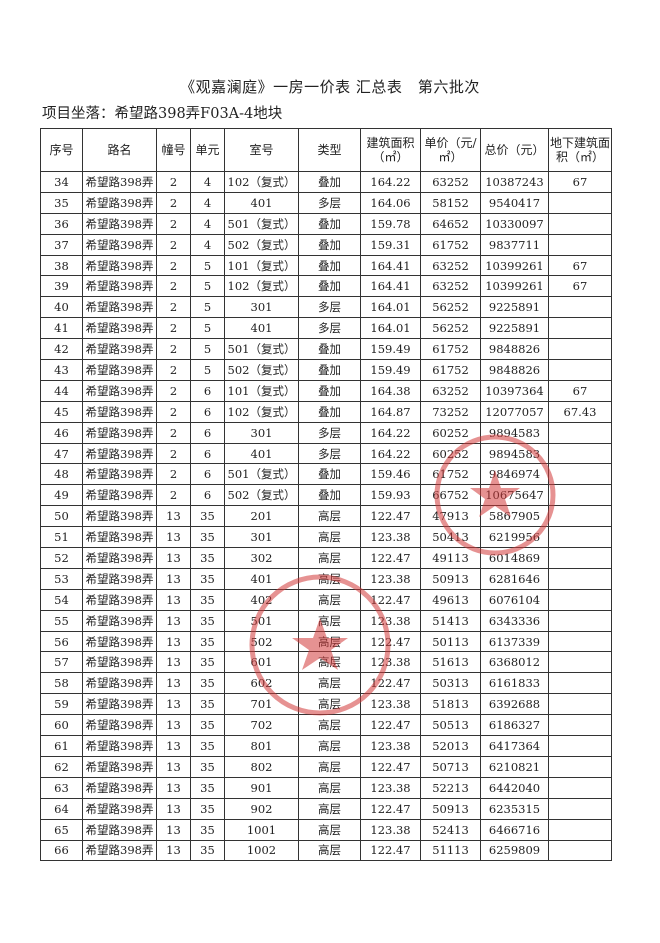 The image size is (660, 943). I want to click on column-header: 地下建筑面积（㎡）, so click(580, 150).